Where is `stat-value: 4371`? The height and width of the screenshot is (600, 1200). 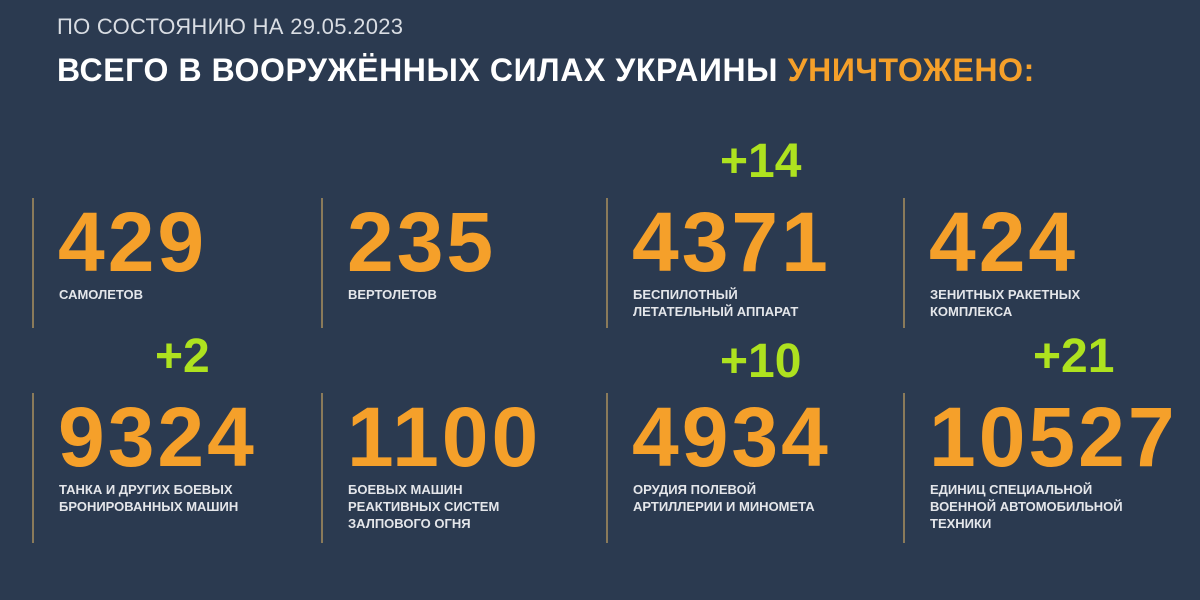
stat-value: 4371 is located at coordinates (731, 242).